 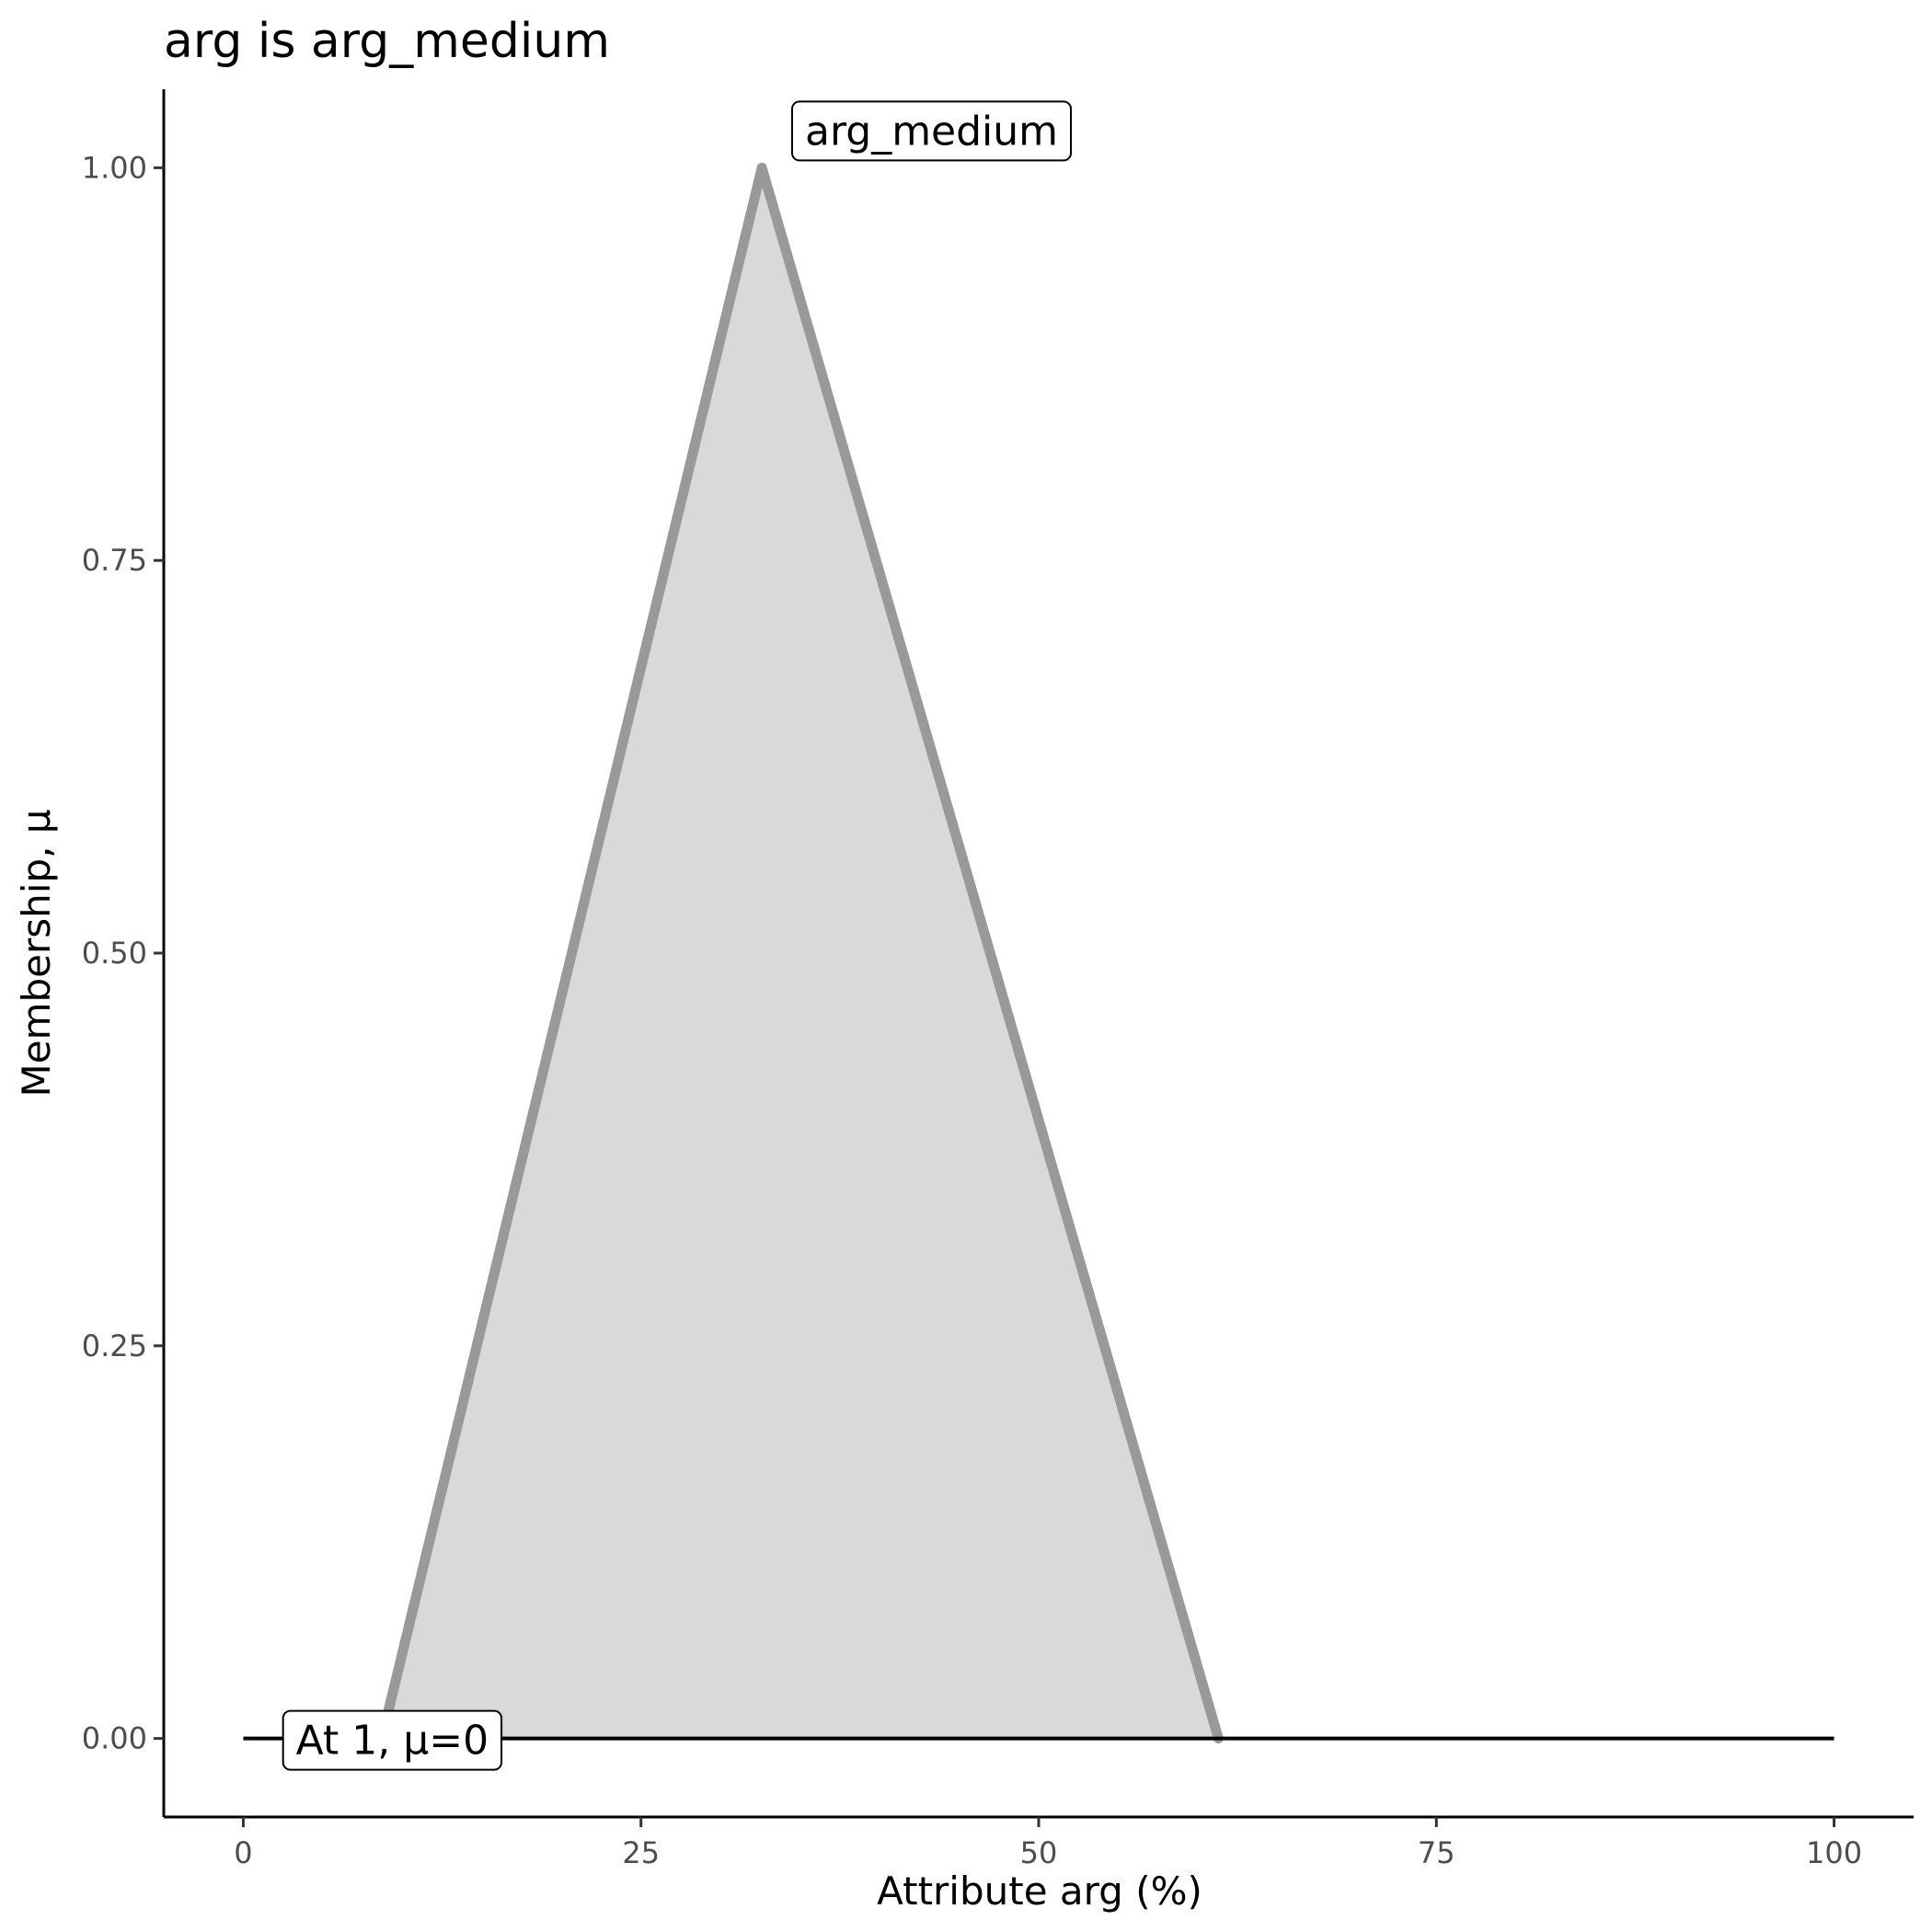 I want to click on x-tick-label: 0, so click(x=243, y=1852).